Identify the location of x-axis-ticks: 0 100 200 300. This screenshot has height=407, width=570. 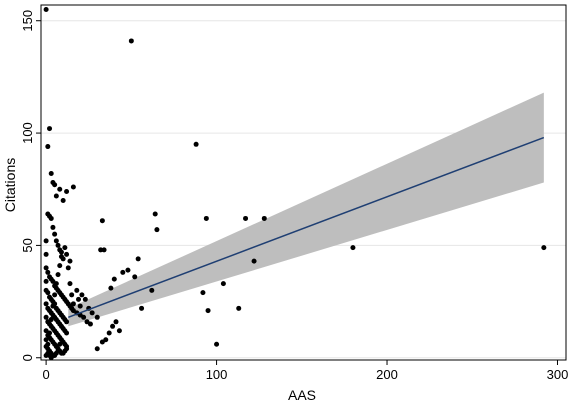
(305, 371).